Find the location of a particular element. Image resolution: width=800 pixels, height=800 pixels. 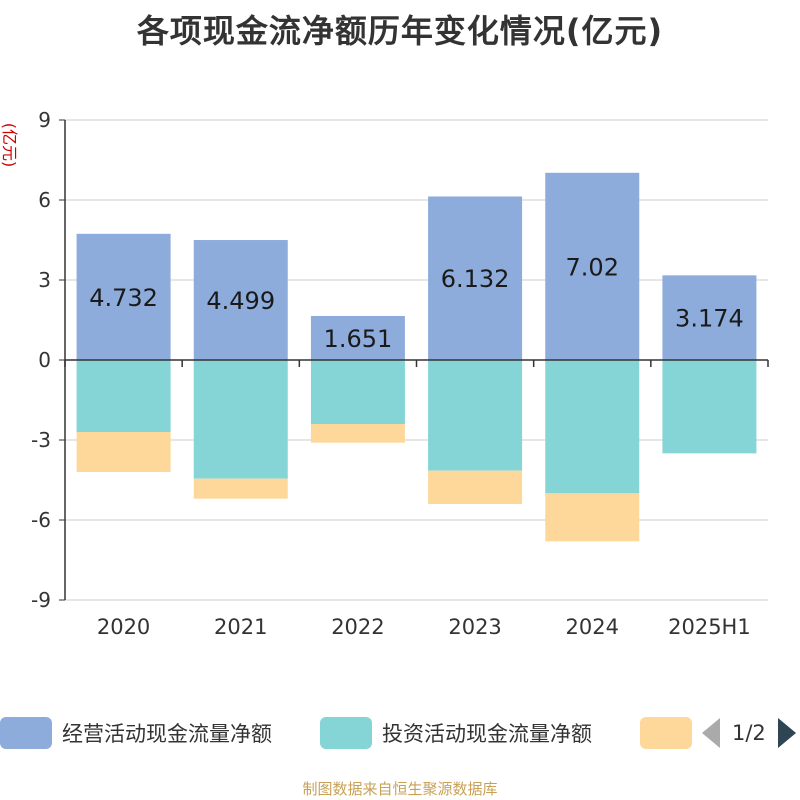

chart-title: 各项现金流净额历年变化情况(亿元) is located at coordinates (400, 31).